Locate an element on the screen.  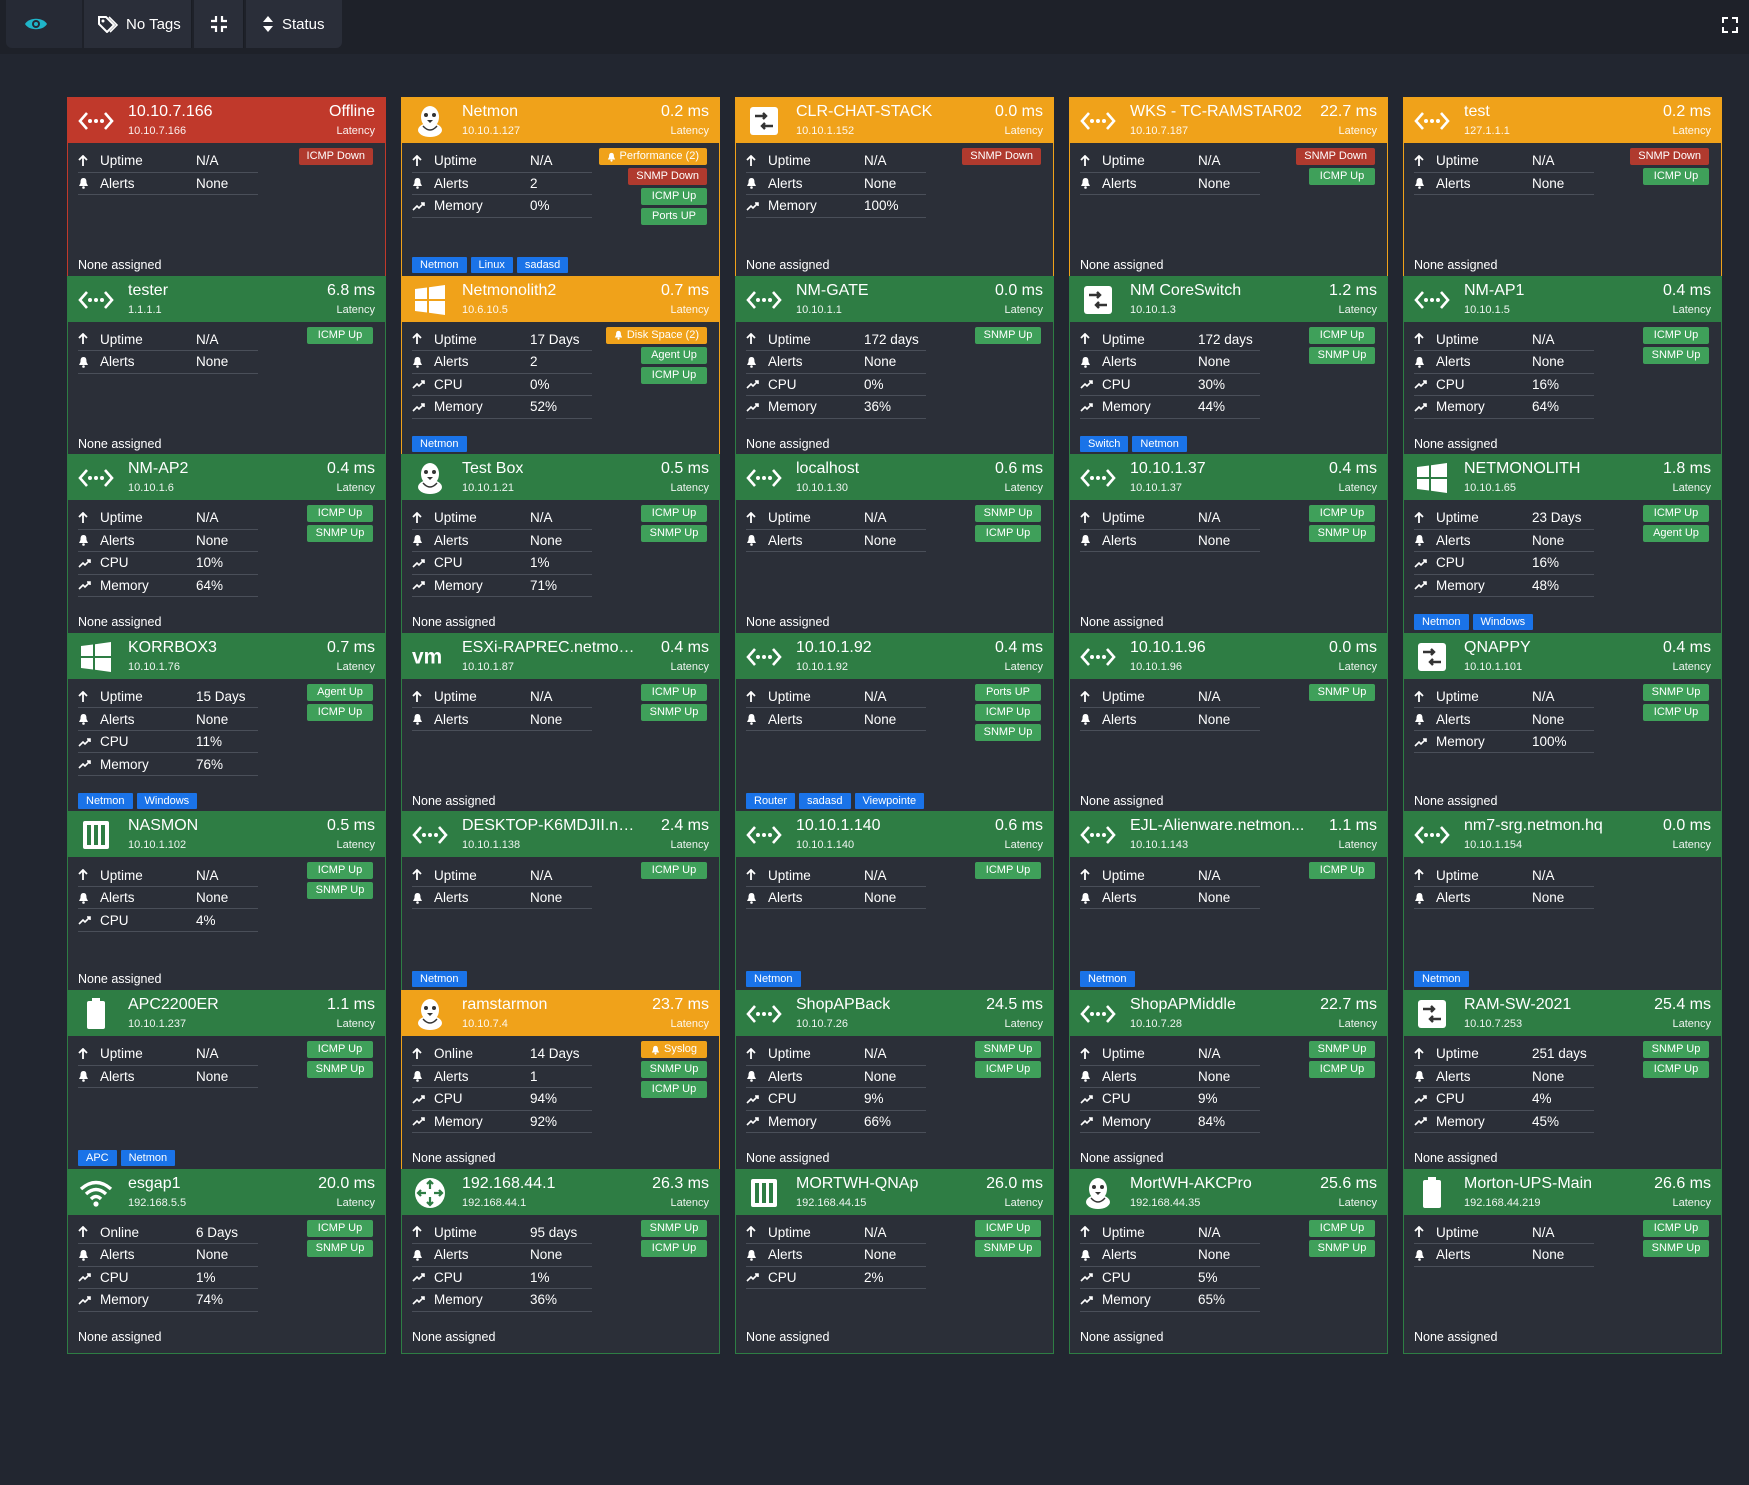
device-name: ShopAPBack is located at coordinates (843, 1004).